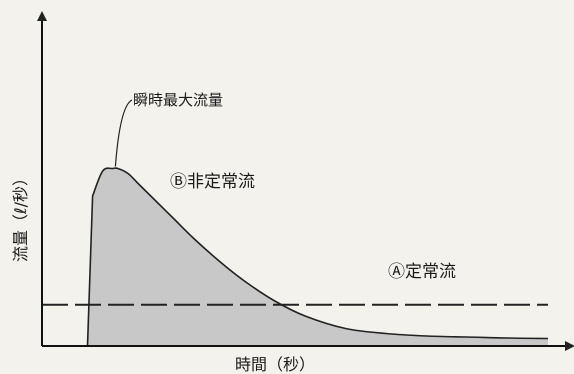 This screenshot has width=574, height=374. What do you see at coordinates (275, 364) in the screenshot?
I see `x-axis-label: 時間（秒）` at bounding box center [275, 364].